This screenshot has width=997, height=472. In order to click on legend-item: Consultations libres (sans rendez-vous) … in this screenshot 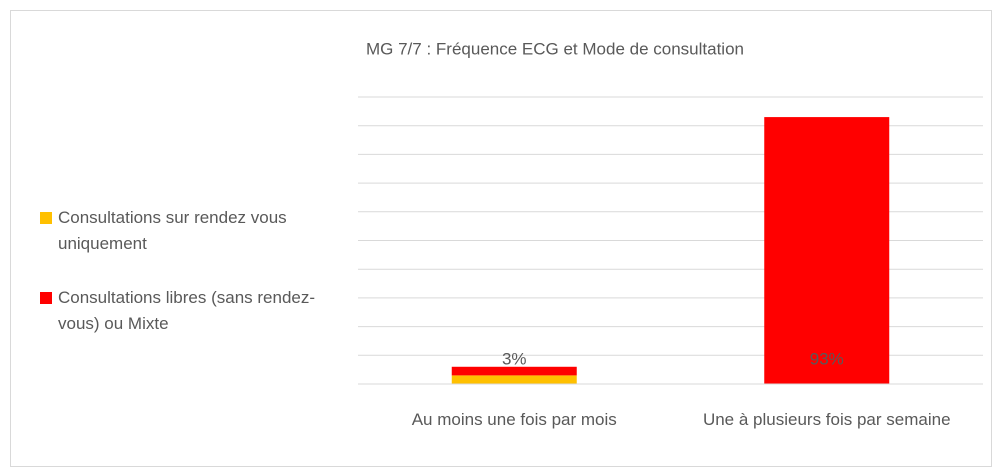, I will do `click(190, 311)`.